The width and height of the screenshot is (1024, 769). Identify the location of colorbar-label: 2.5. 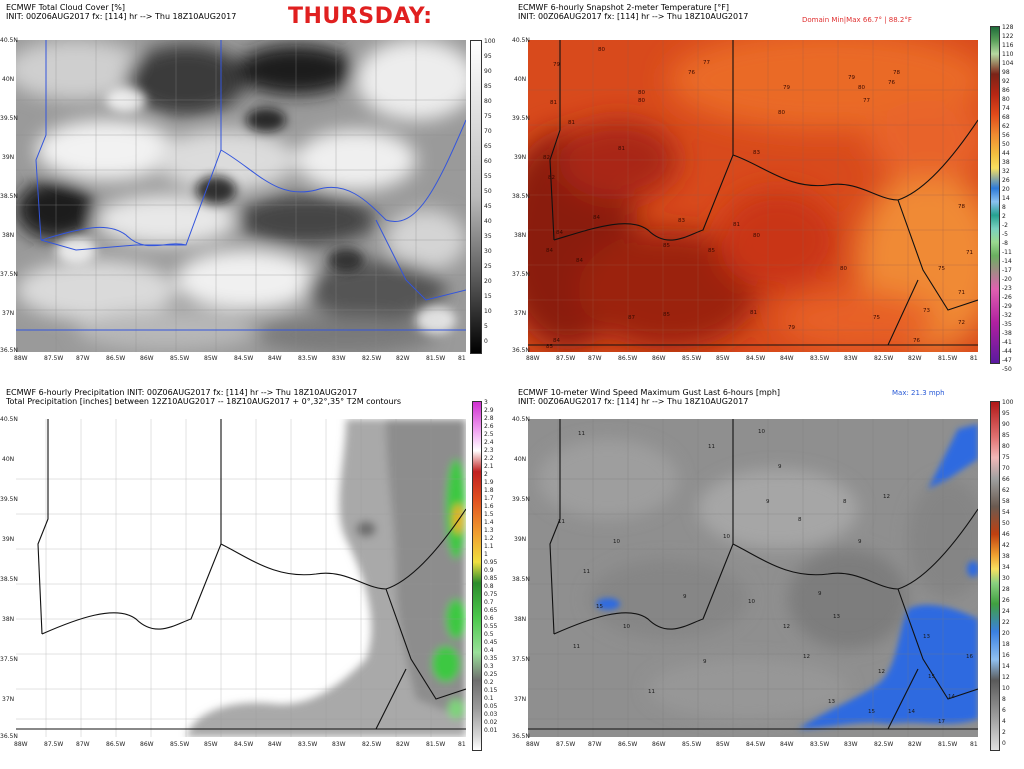
(489, 434).